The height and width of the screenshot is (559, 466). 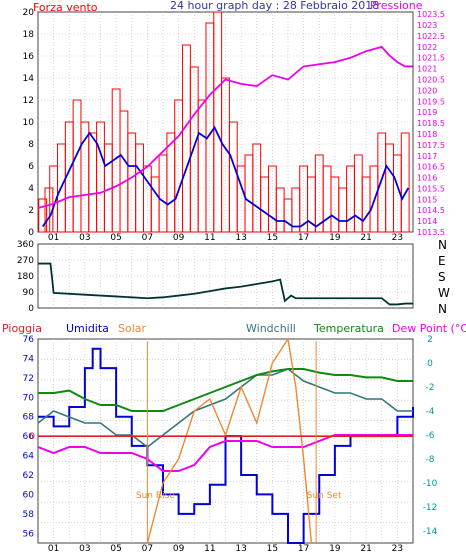 What do you see at coordinates (28, 379) in the screenshot?
I see `y-tick-label-humidity: 72` at bounding box center [28, 379].